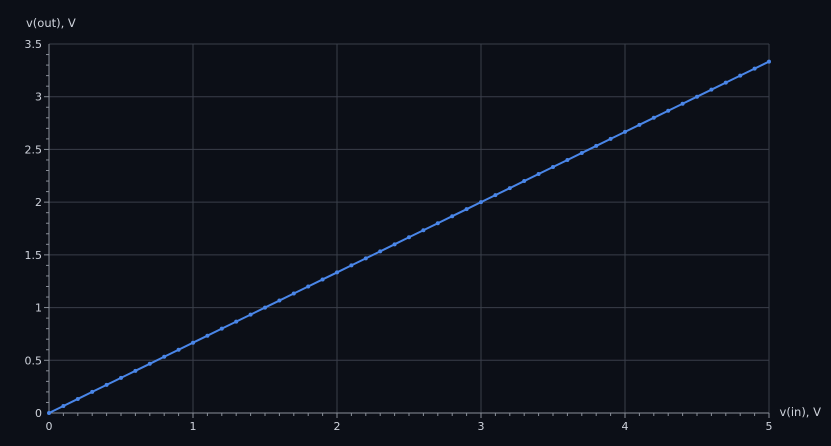 The width and height of the screenshot is (831, 446). What do you see at coordinates (34, 44) in the screenshot?
I see `y-tick-label: 3.5` at bounding box center [34, 44].